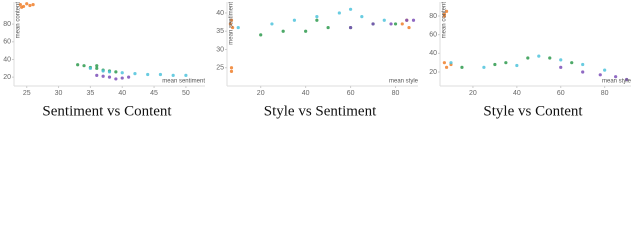 The image size is (640, 240). I want to click on y-tick-label: 20, so click(433, 72).